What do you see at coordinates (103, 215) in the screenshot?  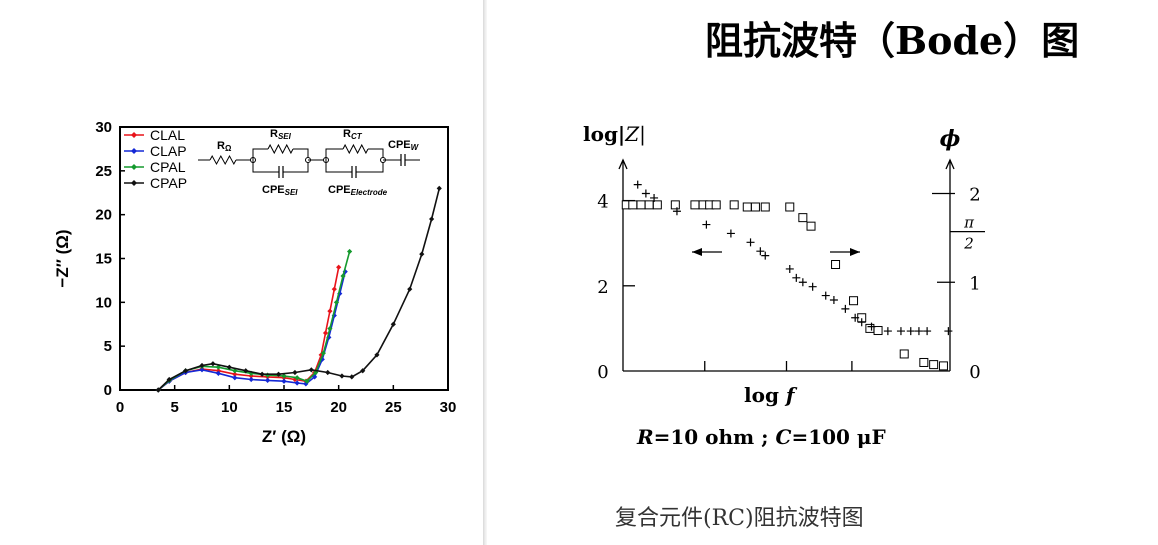 I see `y-tick-label: 20` at bounding box center [103, 215].